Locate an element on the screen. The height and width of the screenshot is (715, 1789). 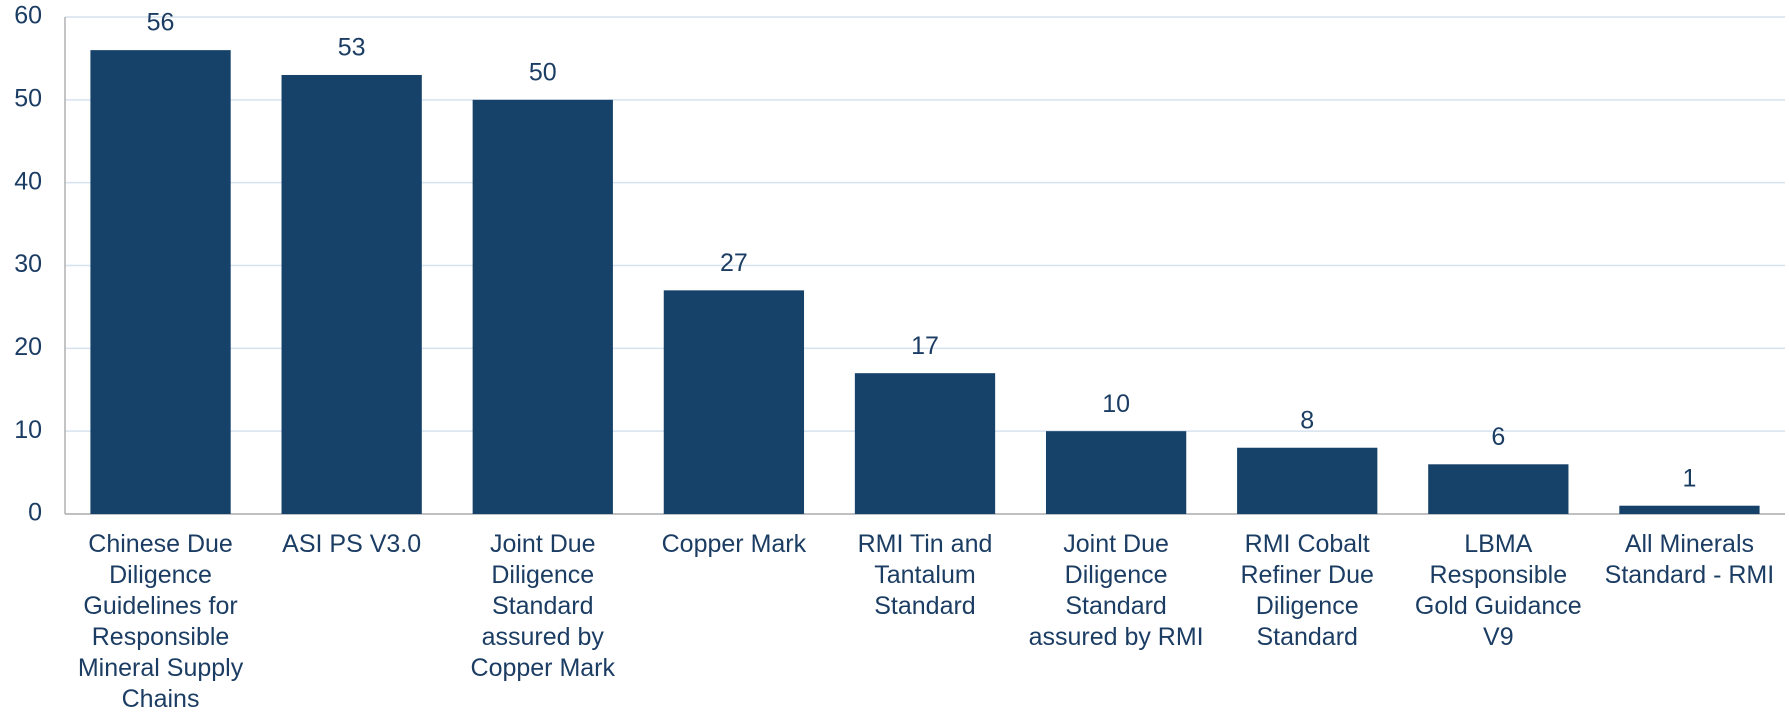
data-label: 27 is located at coordinates (734, 263).